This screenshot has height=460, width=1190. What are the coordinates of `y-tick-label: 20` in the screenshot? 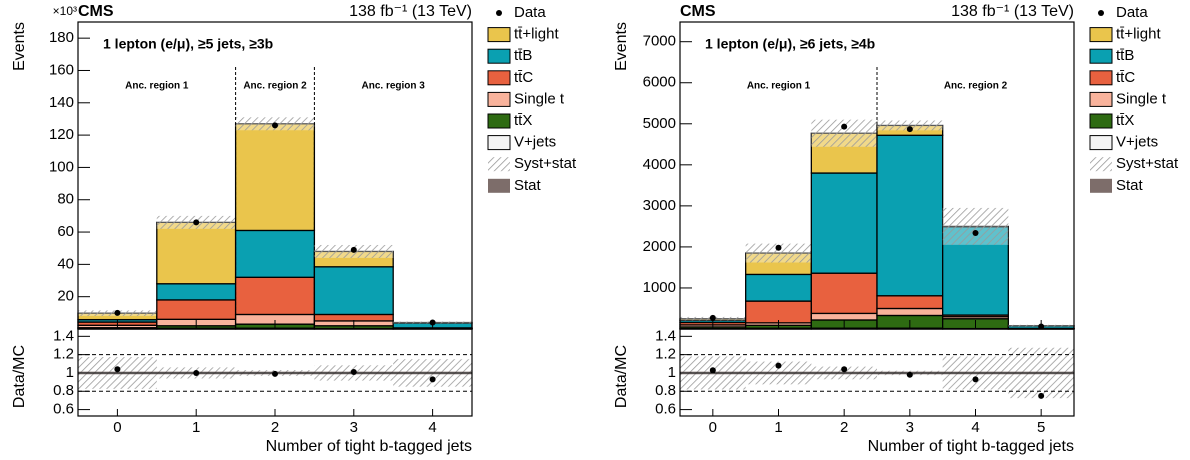 It's located at (65, 296).